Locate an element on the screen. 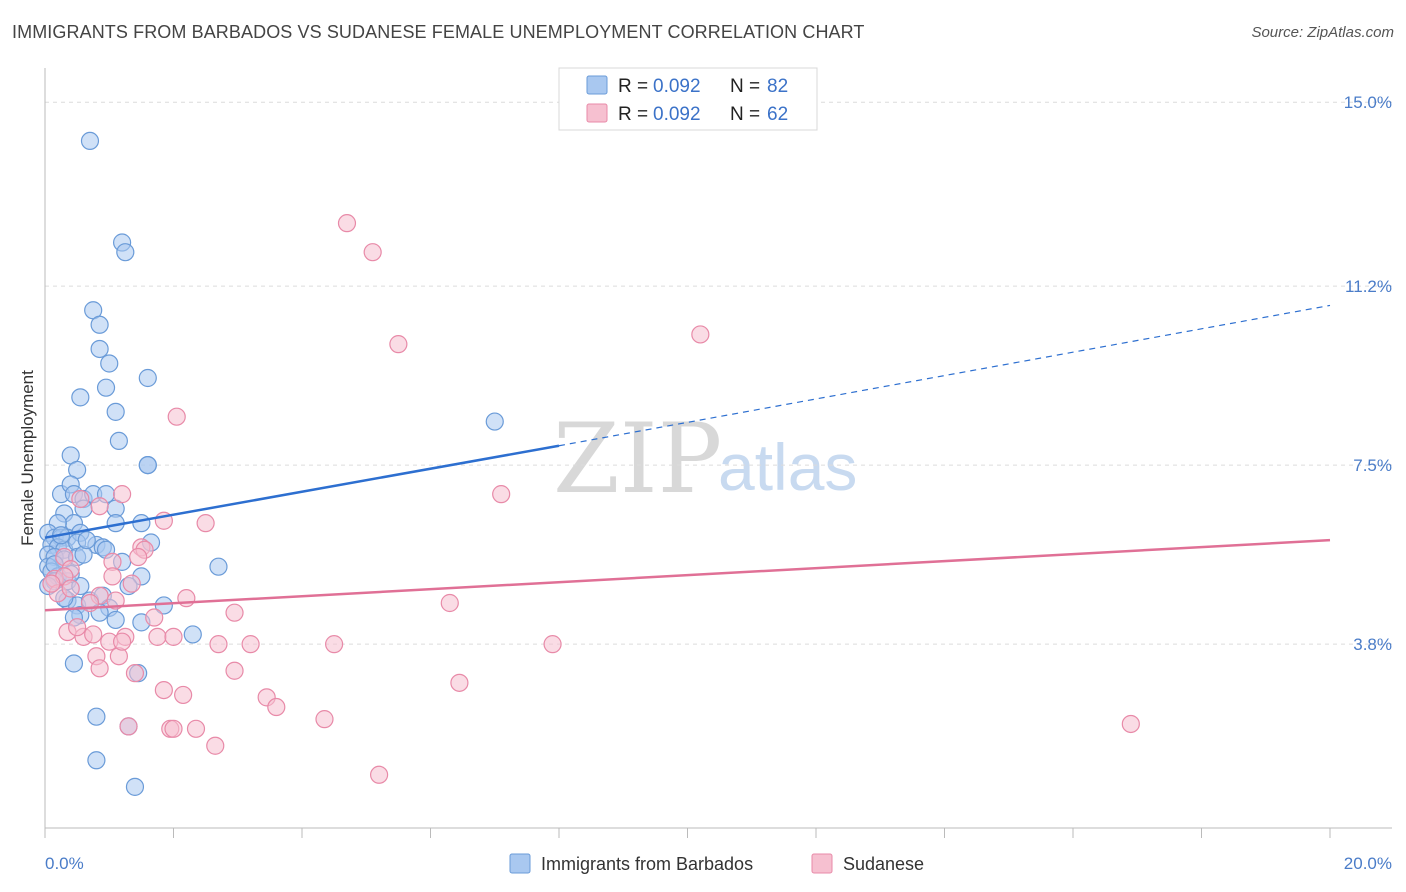  x-tick-label-max: 20.0% is located at coordinates (1368, 863).